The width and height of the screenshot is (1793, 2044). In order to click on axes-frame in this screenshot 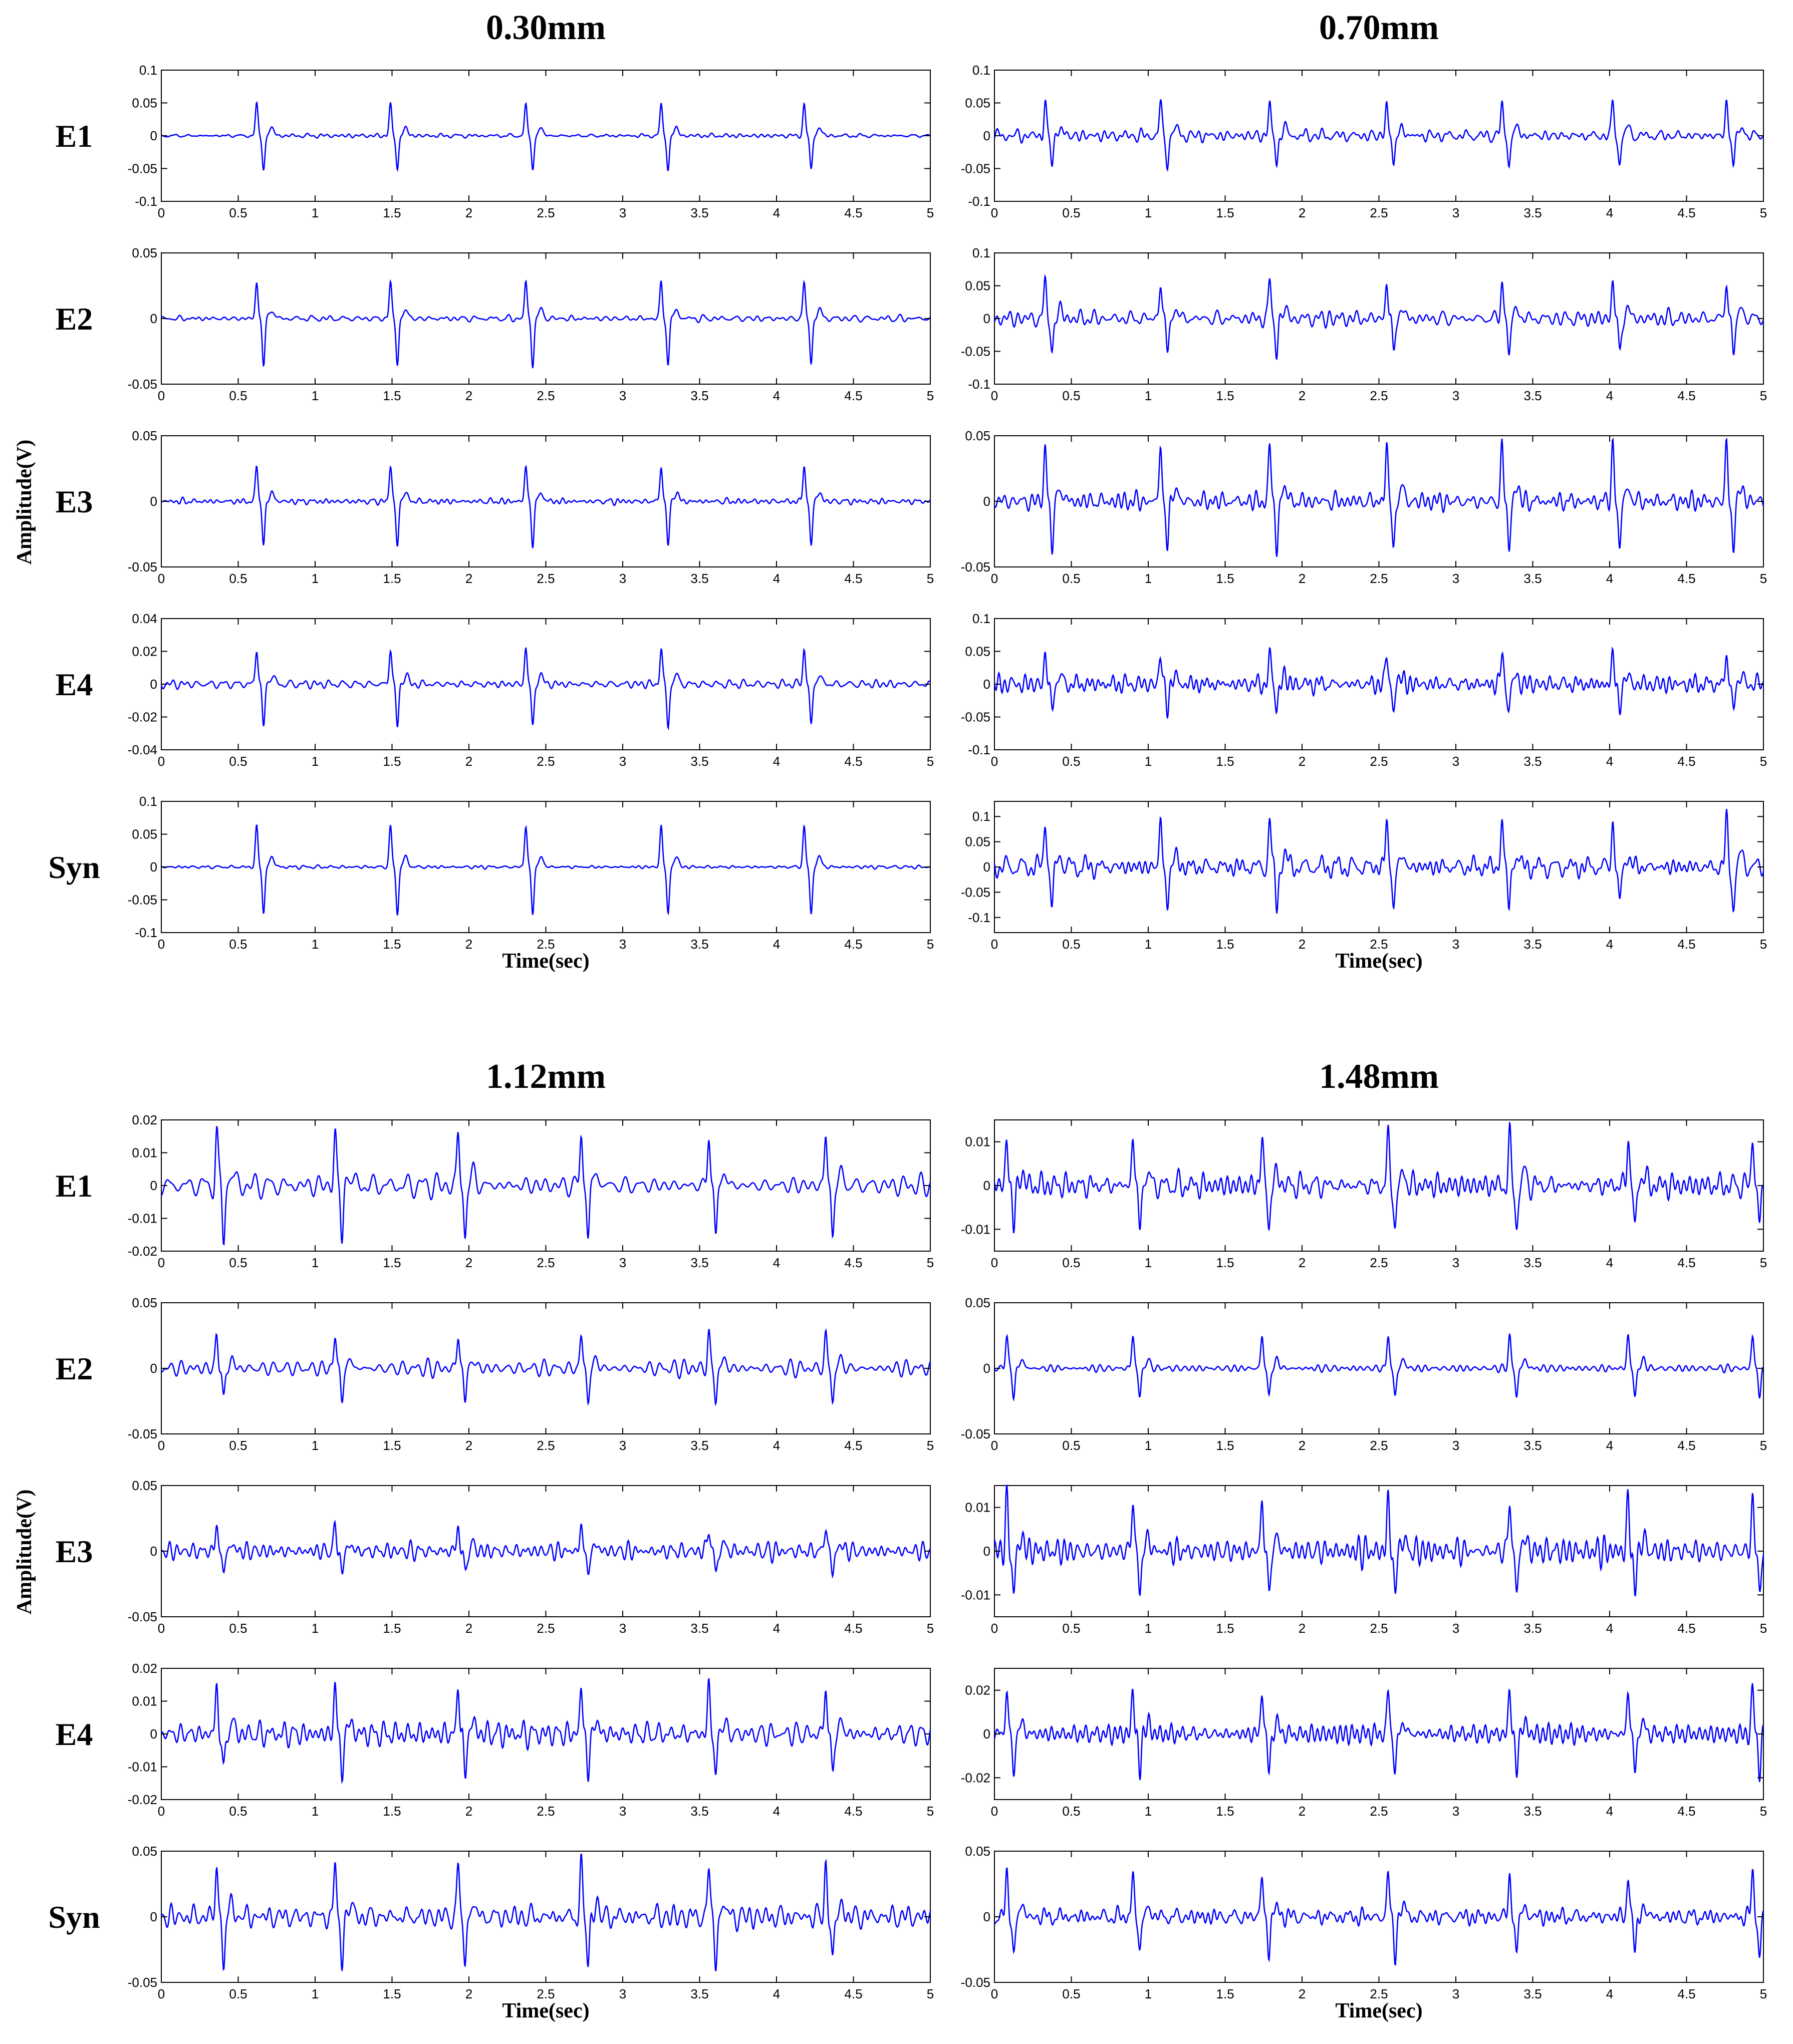, I will do `click(1379, 867)`.